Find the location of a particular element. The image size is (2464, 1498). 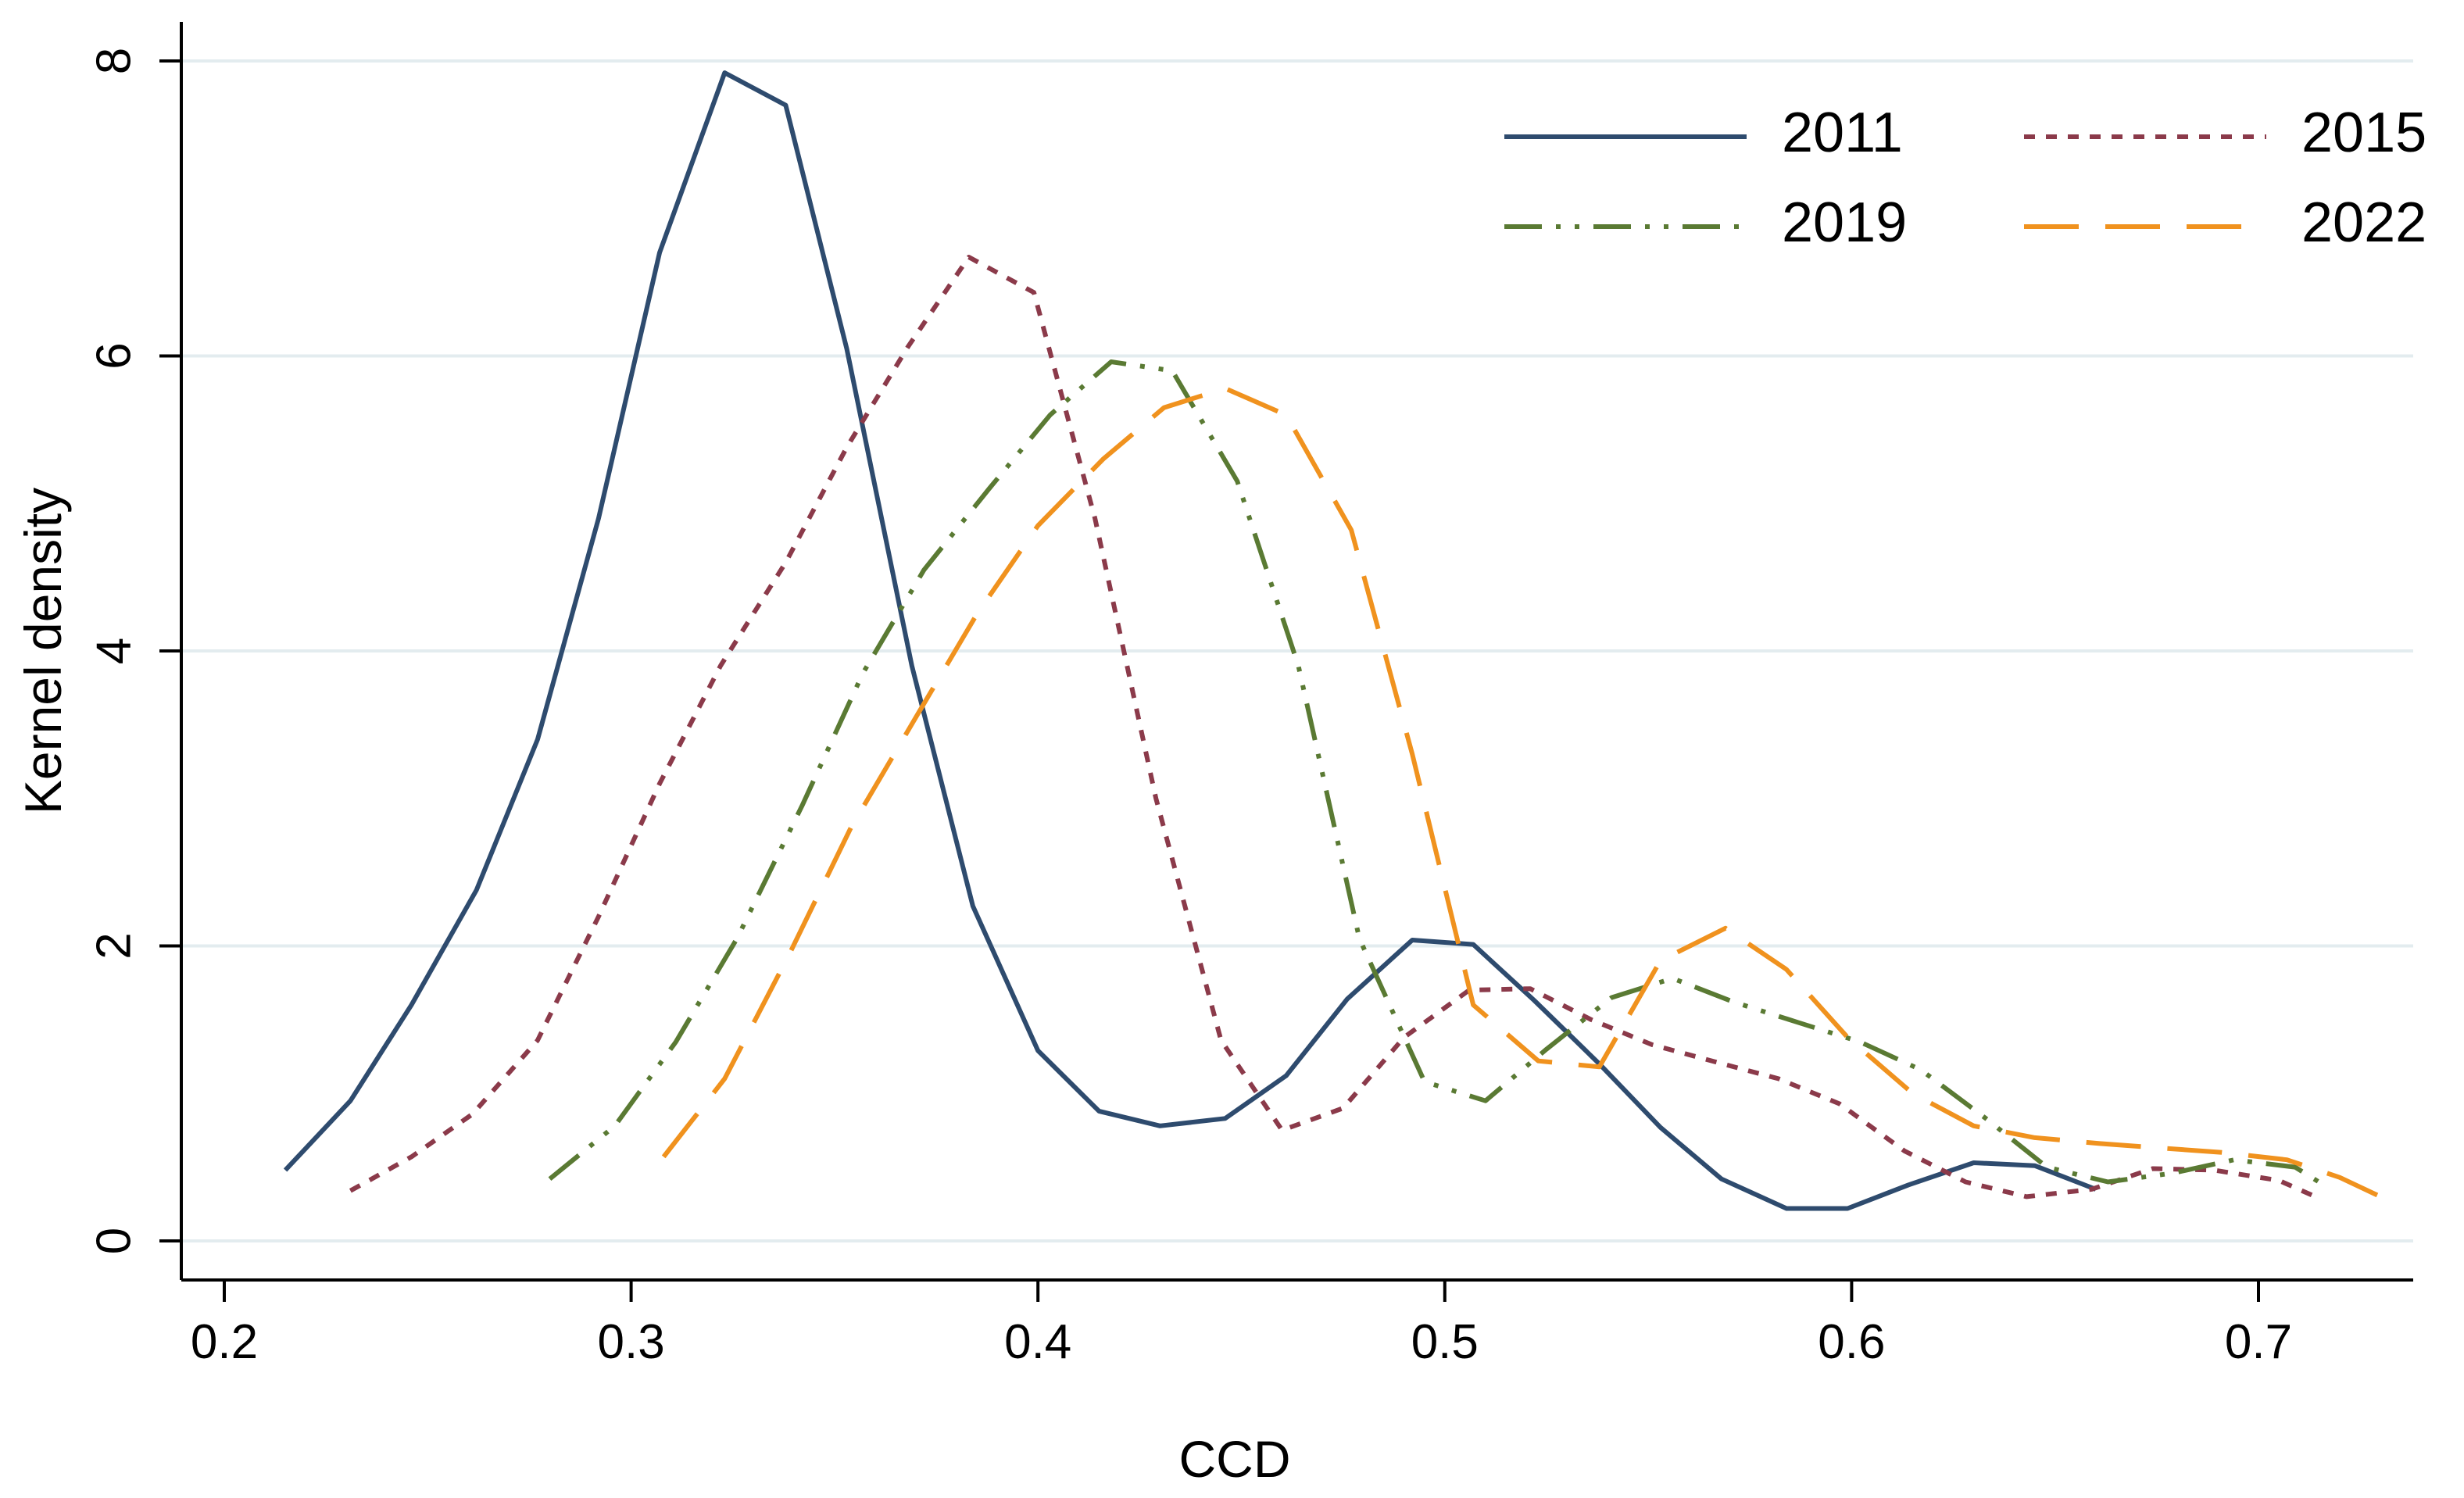

y-tick-label: 2 is located at coordinates (114, 945).